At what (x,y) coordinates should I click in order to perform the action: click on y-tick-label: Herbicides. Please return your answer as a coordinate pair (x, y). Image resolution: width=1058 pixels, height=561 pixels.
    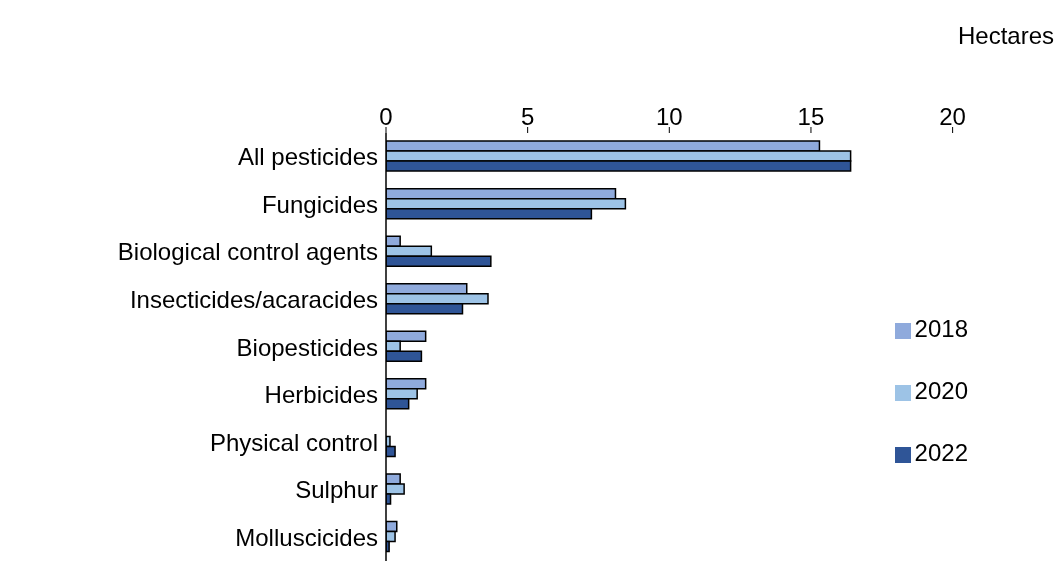
    Looking at the image, I should click on (321, 395).